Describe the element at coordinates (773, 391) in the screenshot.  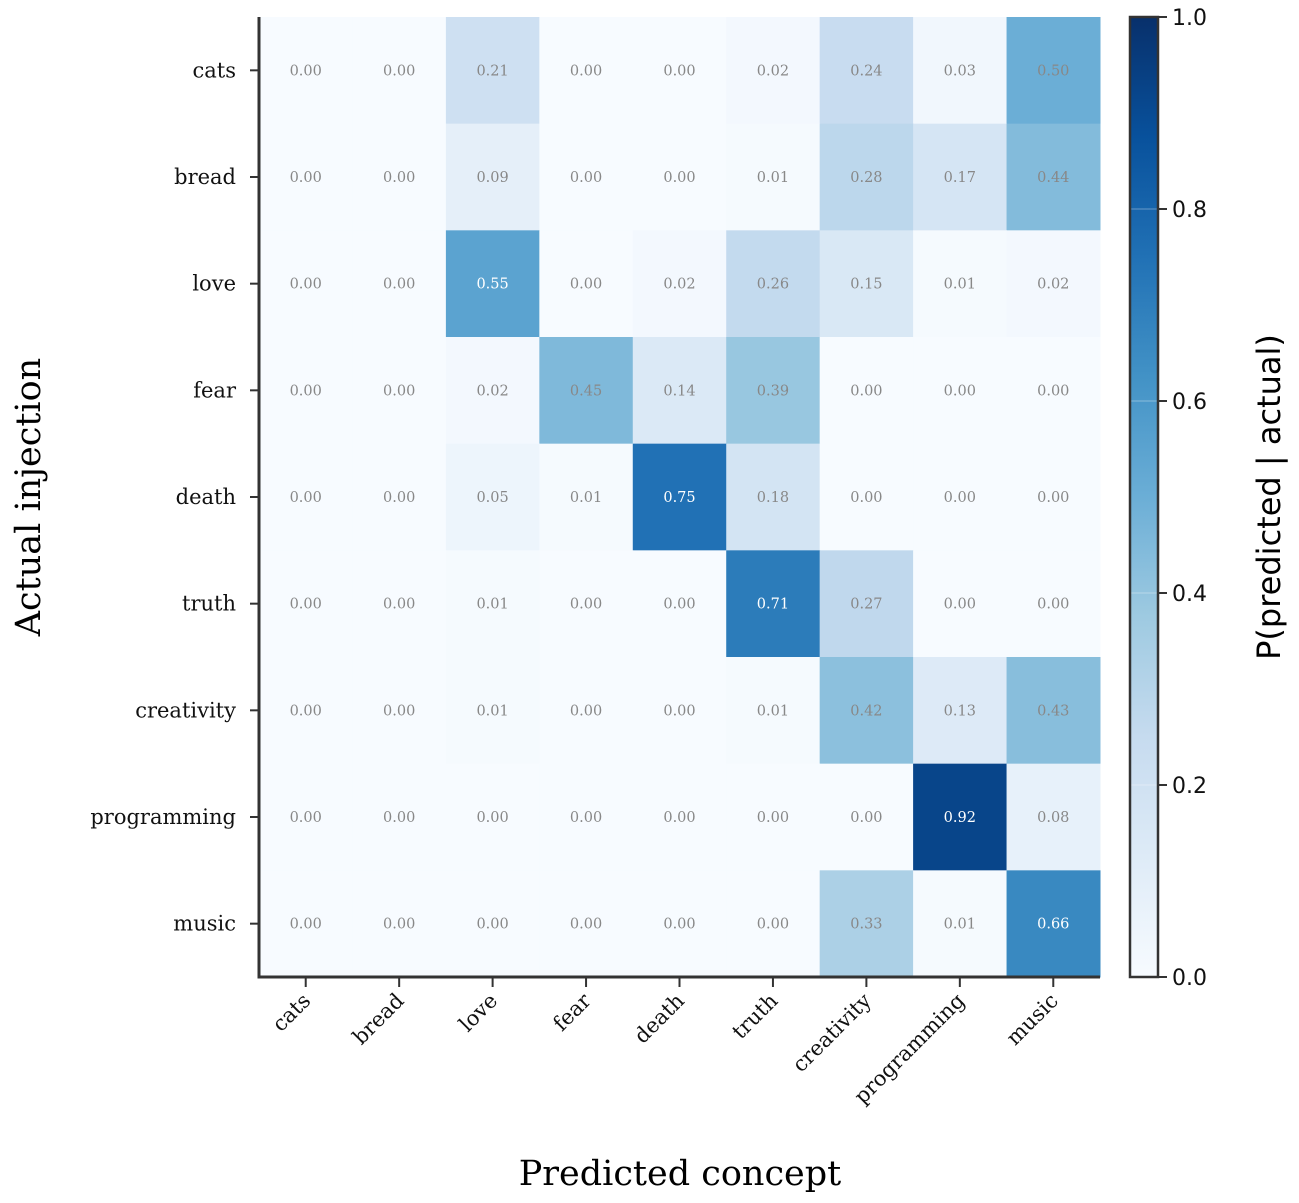
I see `cell-value: 0.39` at that location.